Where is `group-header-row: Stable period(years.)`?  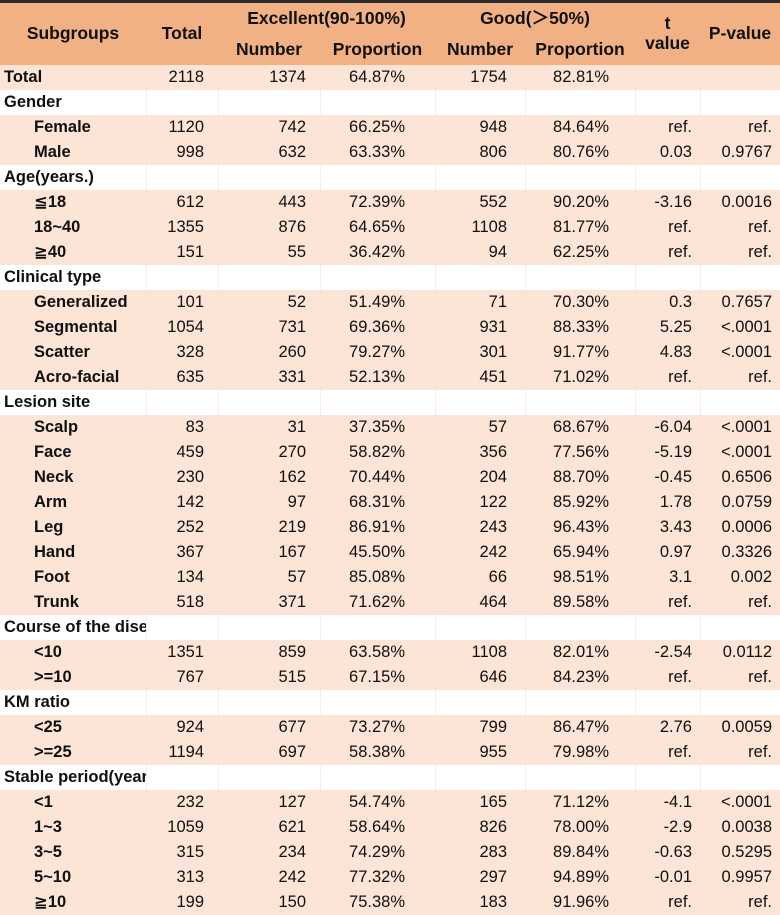
group-header-row: Stable period(years.) is located at coordinates (390, 777).